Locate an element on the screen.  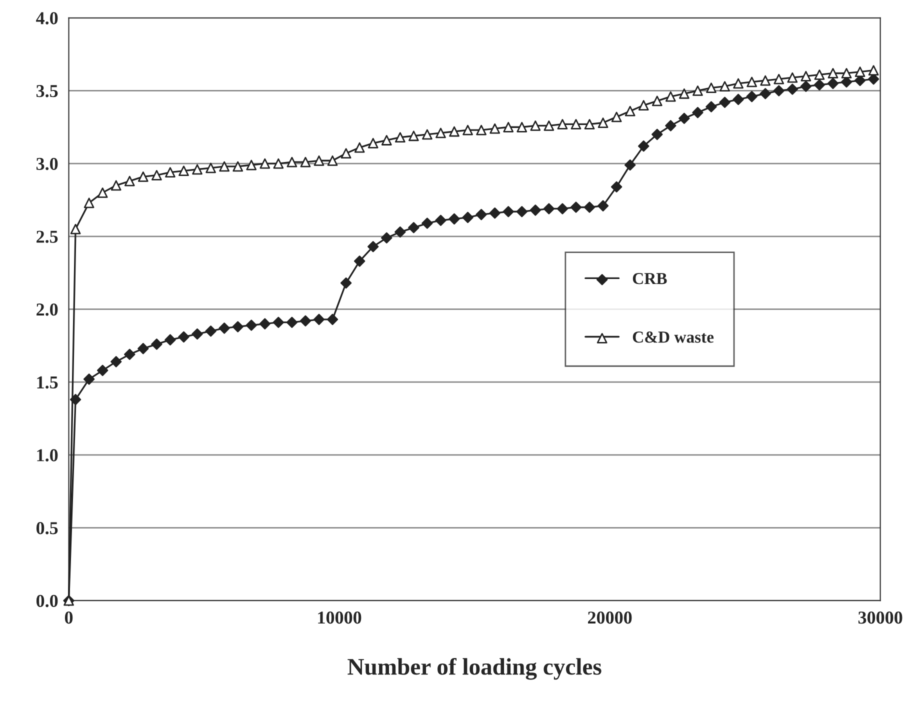
y-tick-label: 4.0 is located at coordinates (47, 18).